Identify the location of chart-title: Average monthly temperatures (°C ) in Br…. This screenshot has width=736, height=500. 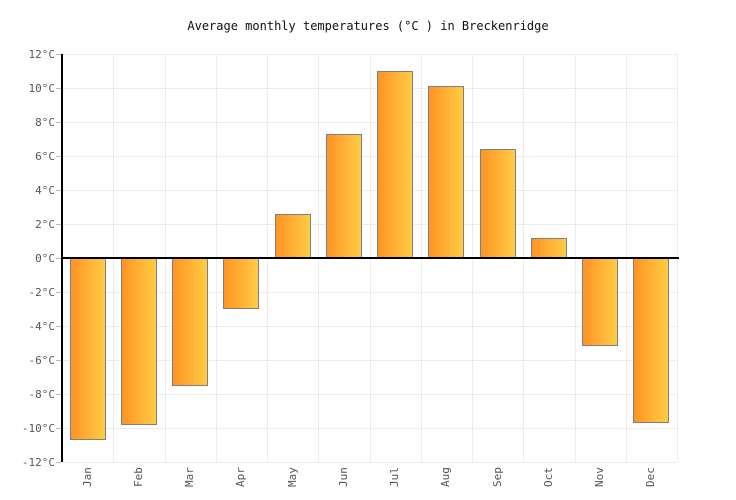
(368, 26).